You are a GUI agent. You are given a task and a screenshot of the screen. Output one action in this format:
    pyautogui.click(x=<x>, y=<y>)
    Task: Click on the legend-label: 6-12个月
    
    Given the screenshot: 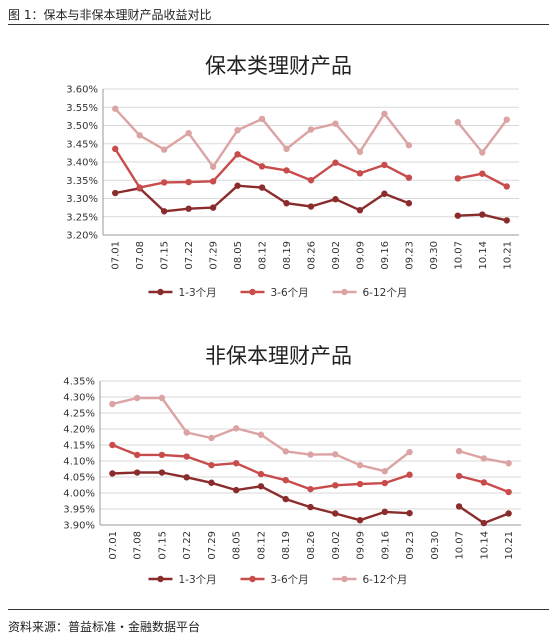 What is the action you would take?
    pyautogui.click(x=385, y=580)
    